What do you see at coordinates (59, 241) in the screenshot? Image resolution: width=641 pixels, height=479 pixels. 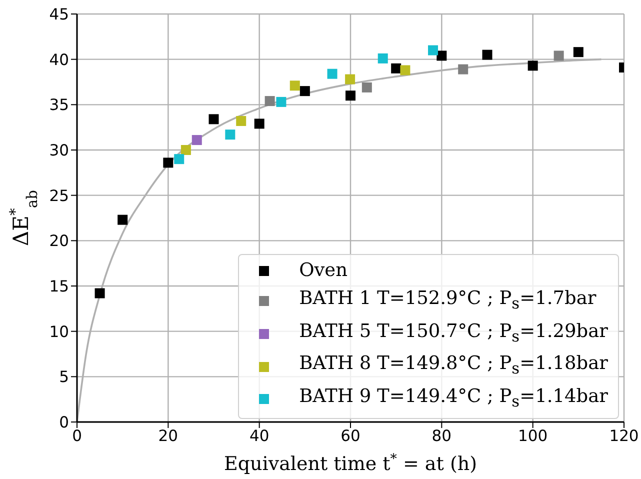 I see `y-tick-label: 20` at bounding box center [59, 241].